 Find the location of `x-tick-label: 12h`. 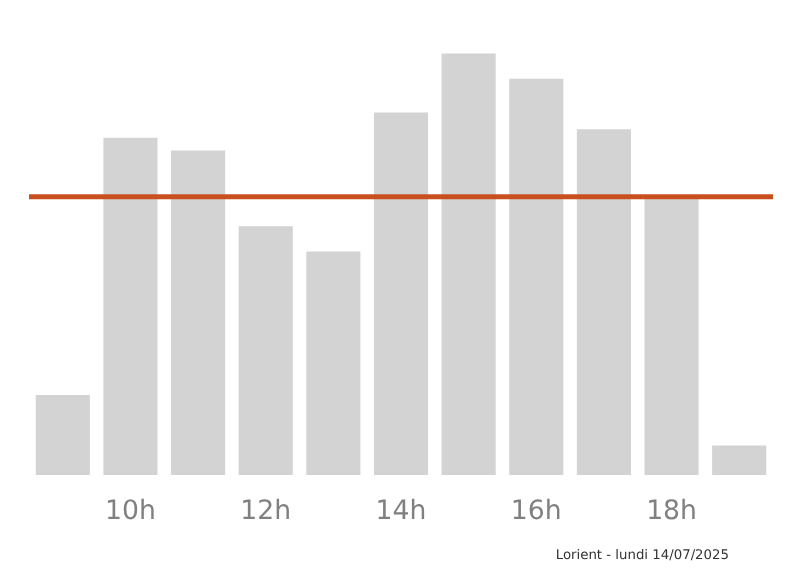

x-tick-label: 12h is located at coordinates (266, 512).